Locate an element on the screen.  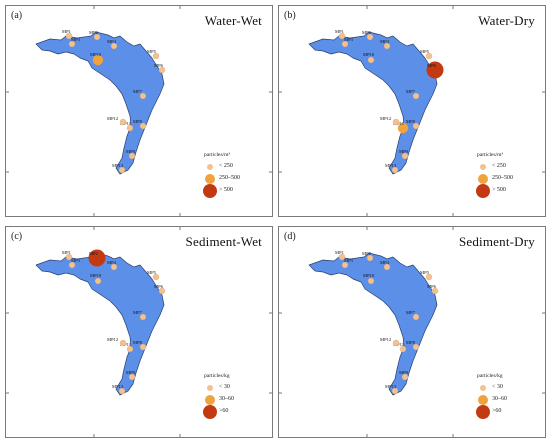
sampling-site: MP1 is located at coordinates (67, 34).